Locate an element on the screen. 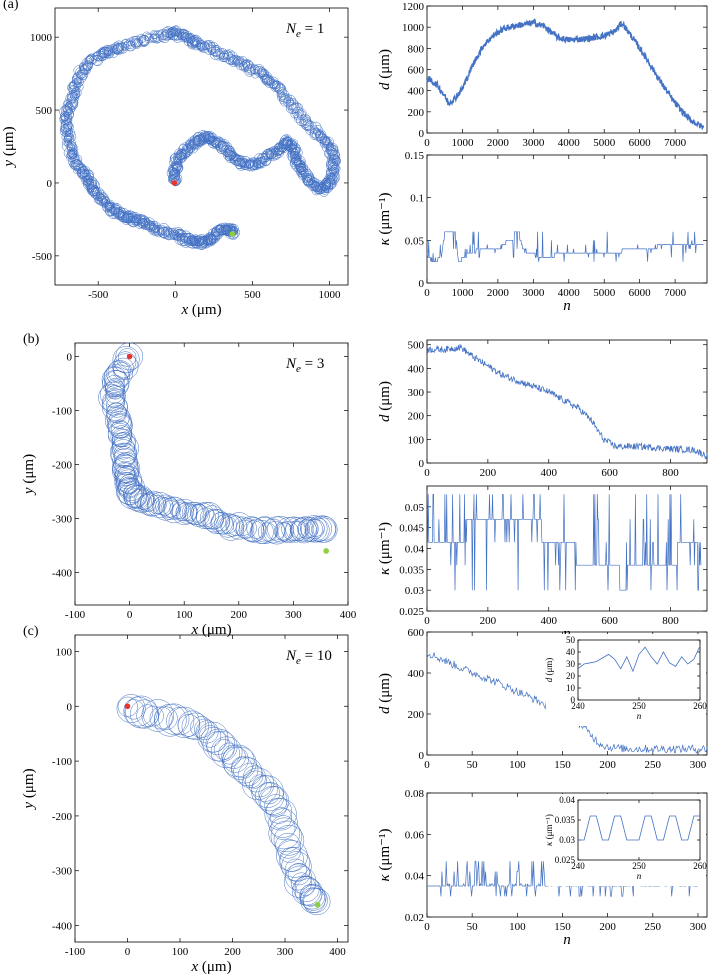 This screenshot has height=974, width=709. x-tick-label: 1000 is located at coordinates (462, 143).